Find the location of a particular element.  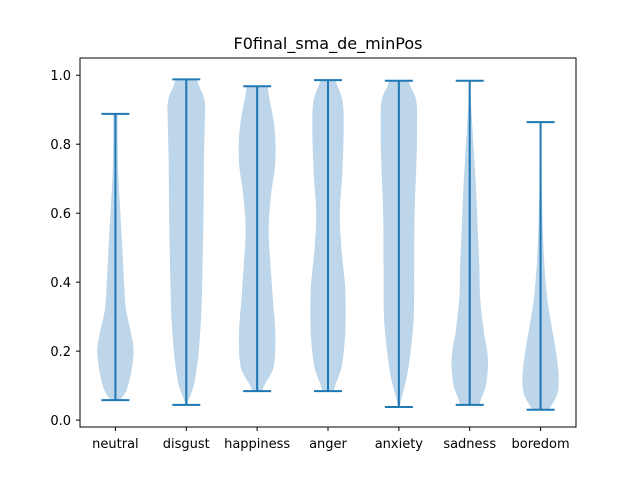

x-tick-label-anger: anger is located at coordinates (328, 444).